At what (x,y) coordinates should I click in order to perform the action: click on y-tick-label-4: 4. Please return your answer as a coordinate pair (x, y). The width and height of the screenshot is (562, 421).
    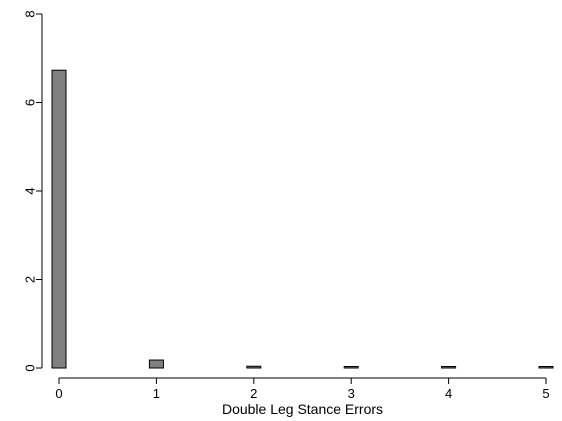
    Looking at the image, I should click on (30, 190).